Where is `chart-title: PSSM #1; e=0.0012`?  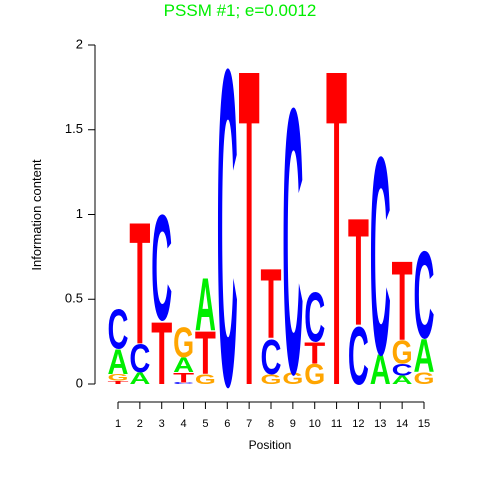
chart-title: PSSM #1; e=0.0012 is located at coordinates (240, 10).